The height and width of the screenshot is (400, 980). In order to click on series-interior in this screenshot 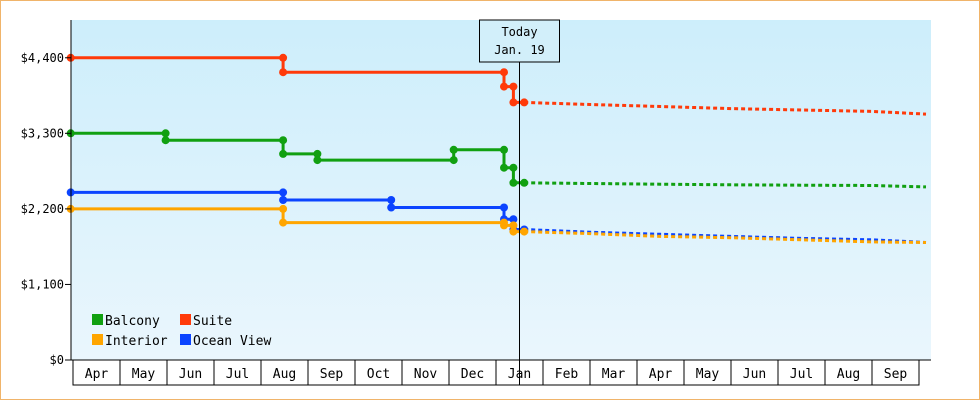, I will do `click(496, 224)`.